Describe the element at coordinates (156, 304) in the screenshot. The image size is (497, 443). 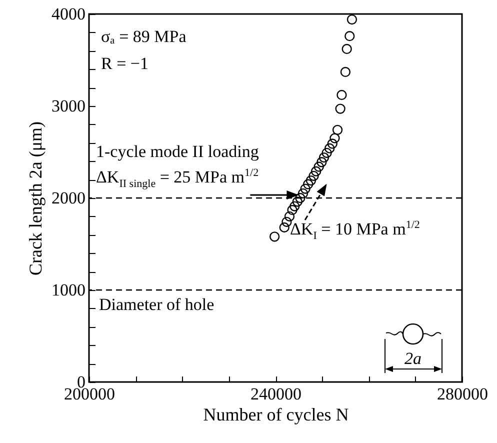
I see `ref-line-label: Diameter of hole` at that location.